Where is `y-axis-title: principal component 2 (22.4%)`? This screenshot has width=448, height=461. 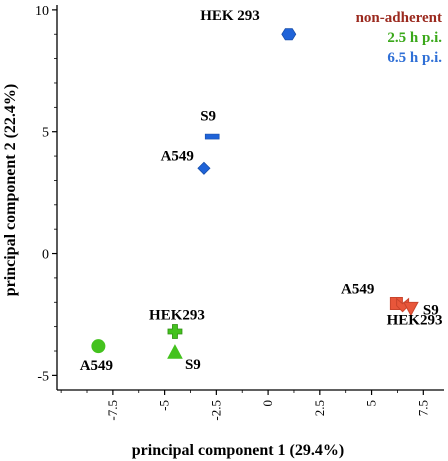 y-axis-title: principal component 2 (22.4%) is located at coordinates (10, 190).